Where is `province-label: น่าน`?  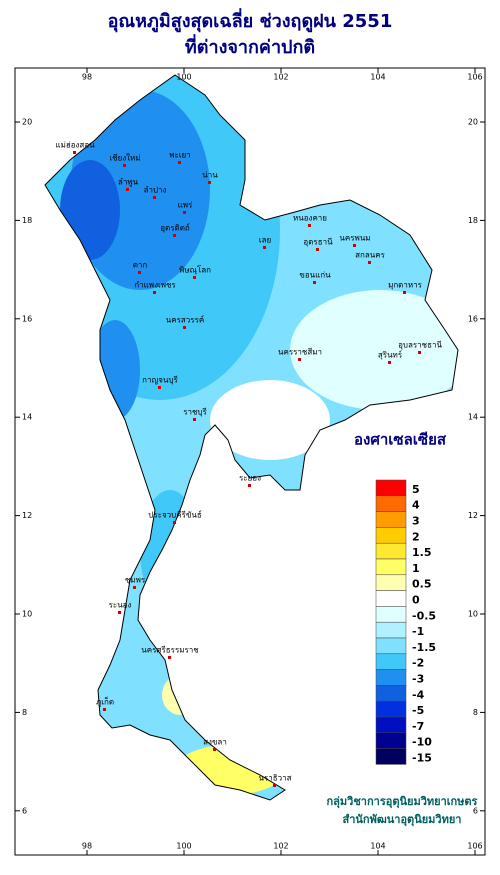 province-label: น่าน is located at coordinates (210, 175).